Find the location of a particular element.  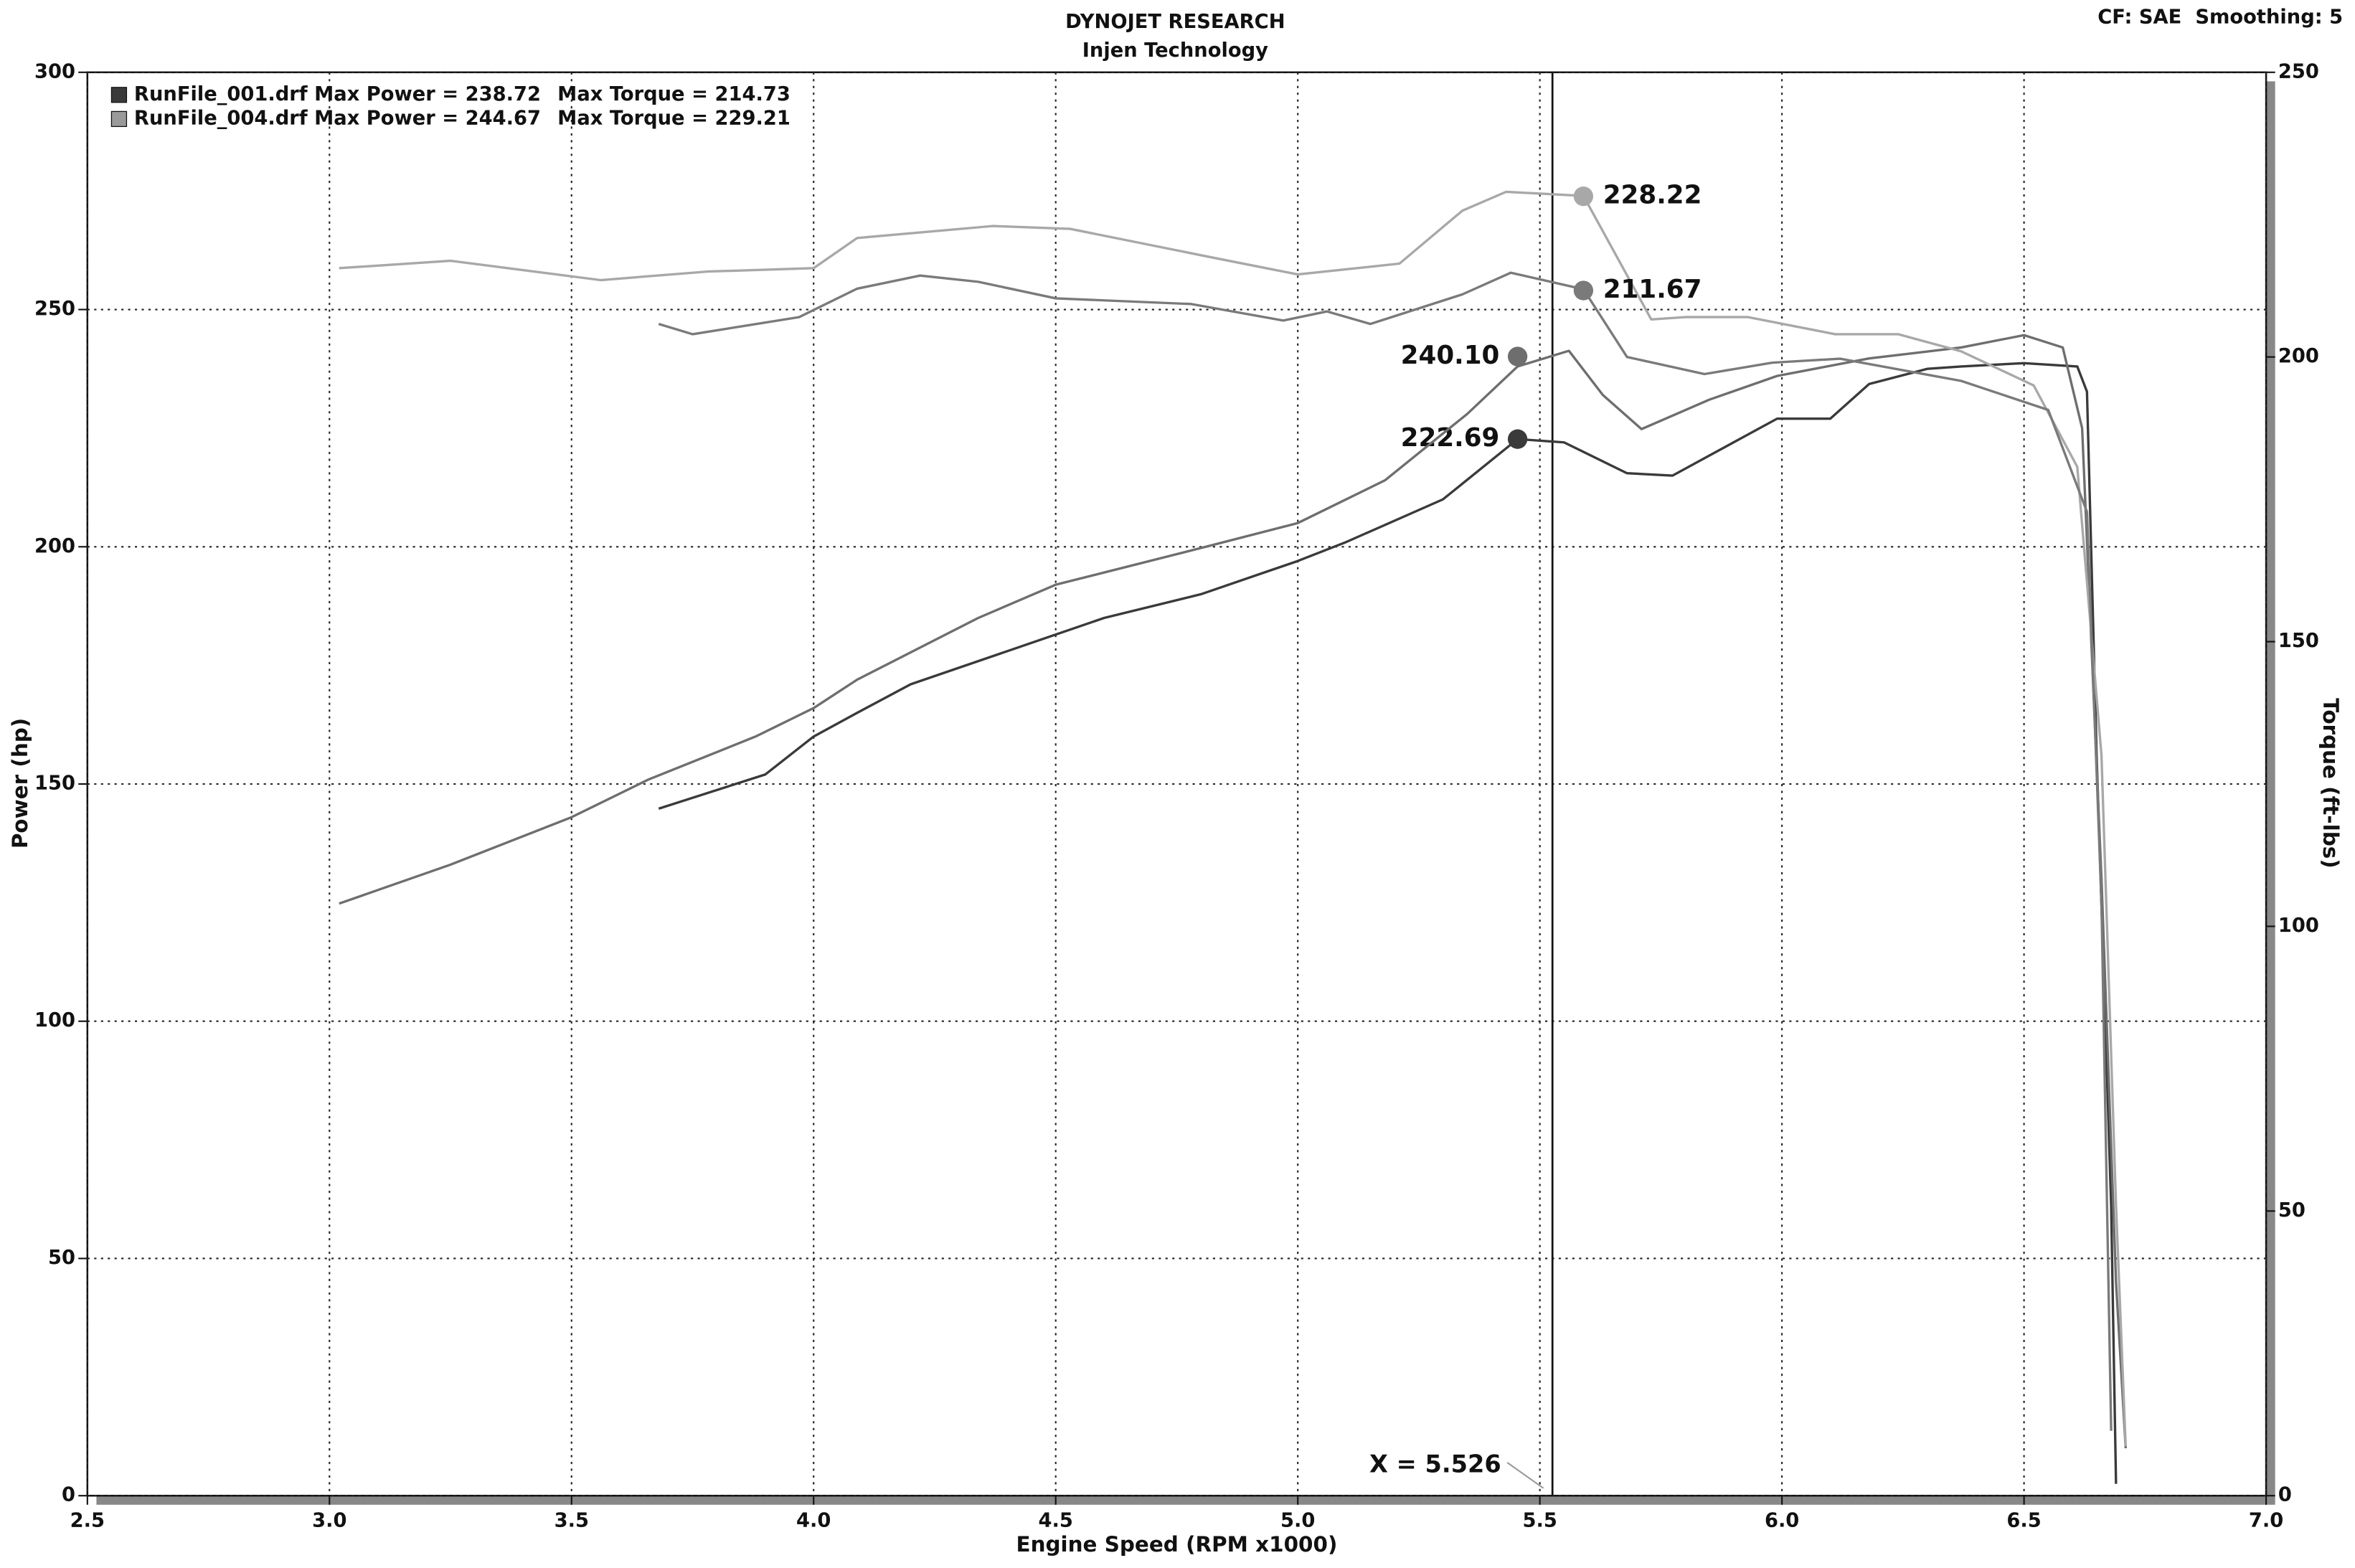

x-tick-label: 6.0 is located at coordinates (1782, 1520).